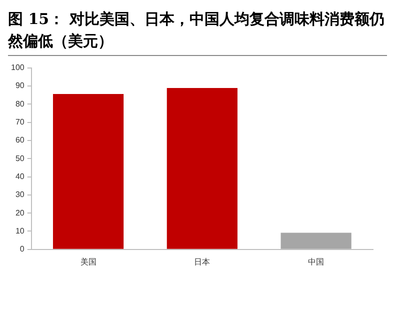  Describe the element at coordinates (22, 249) in the screenshot. I see `y-tick-label: 0` at that location.